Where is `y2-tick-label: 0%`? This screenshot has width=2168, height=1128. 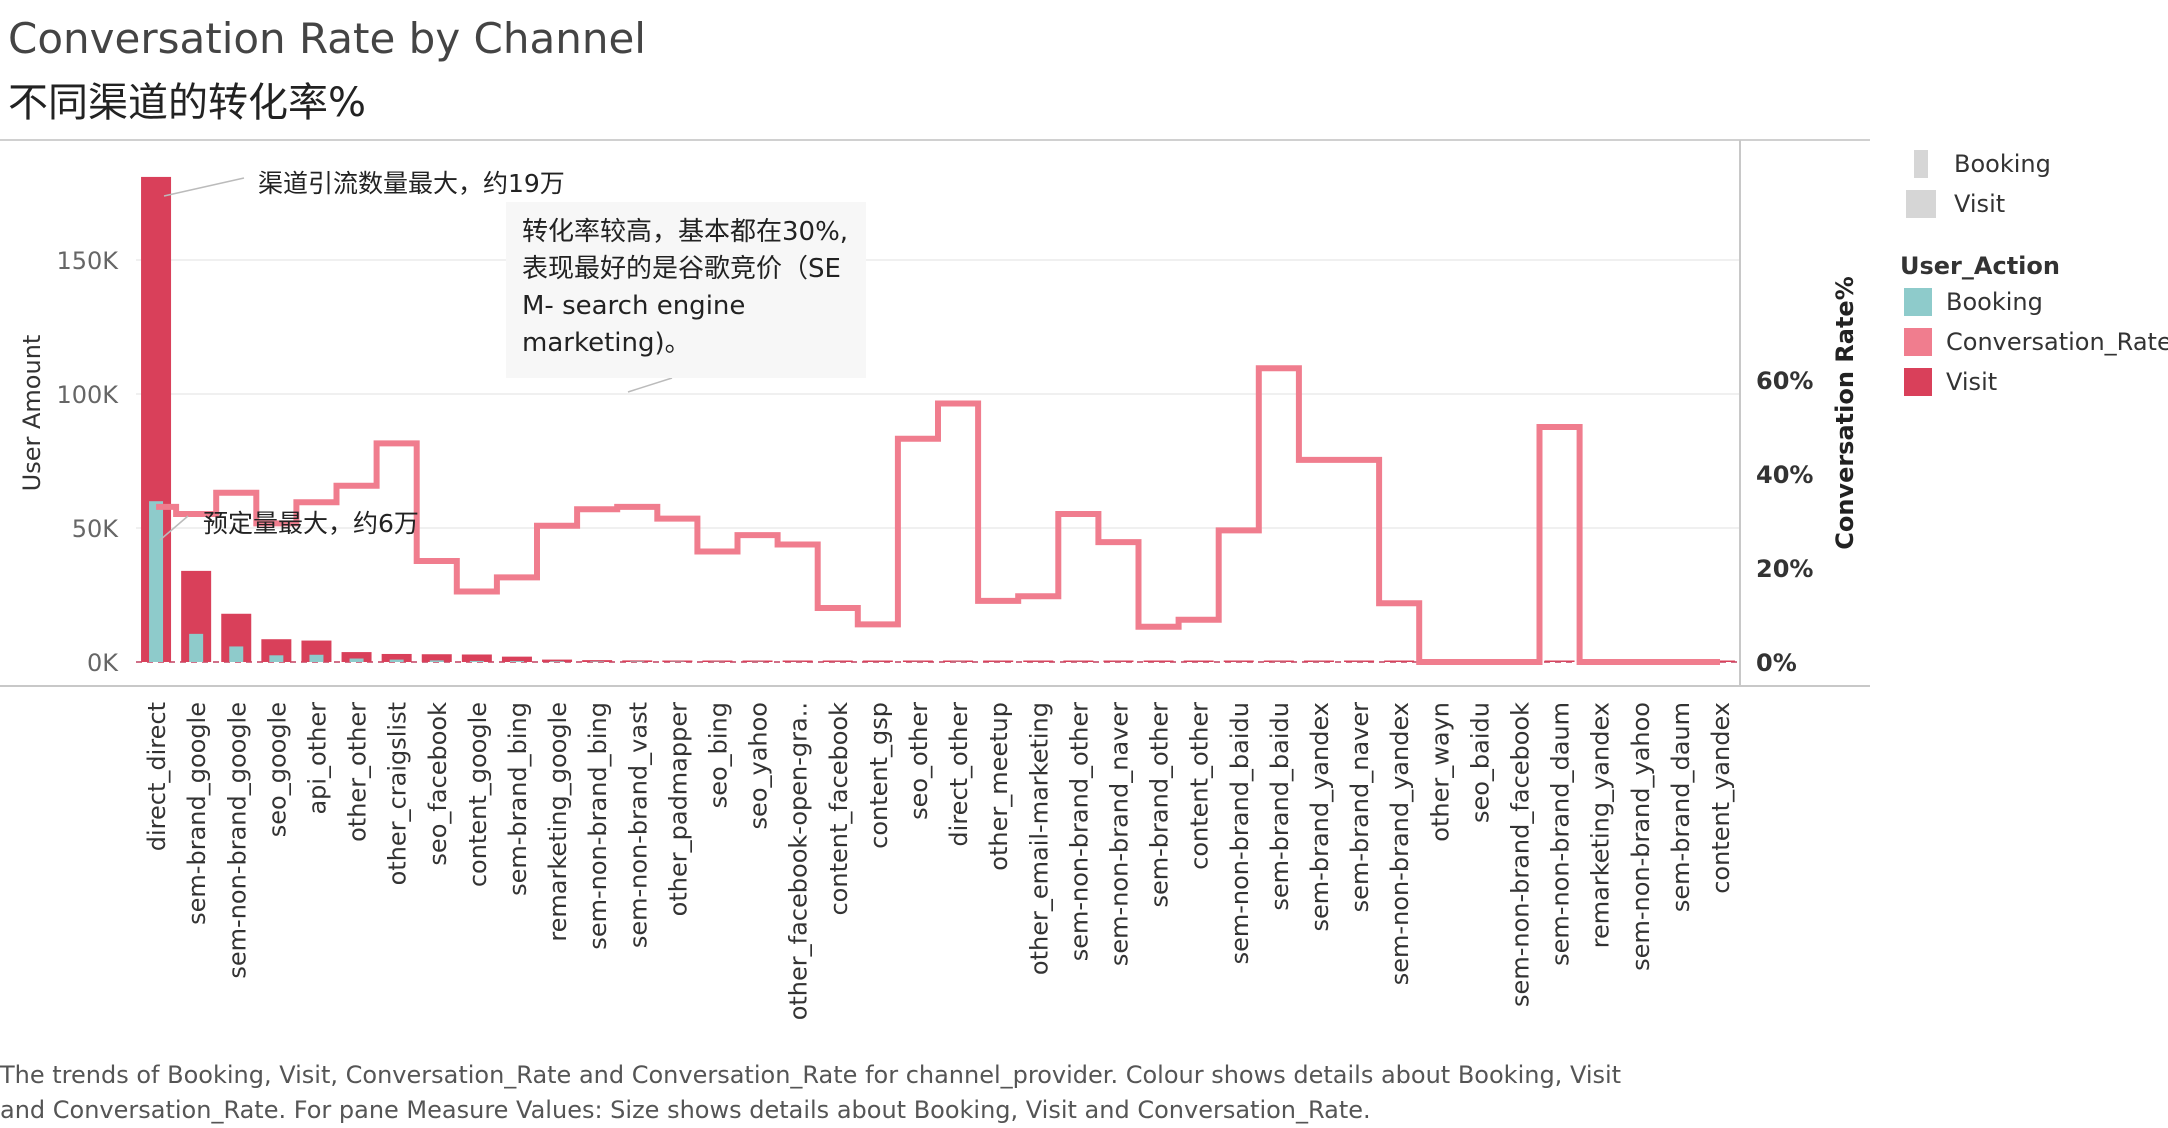 y2-tick-label: 0% is located at coordinates (1776, 663).